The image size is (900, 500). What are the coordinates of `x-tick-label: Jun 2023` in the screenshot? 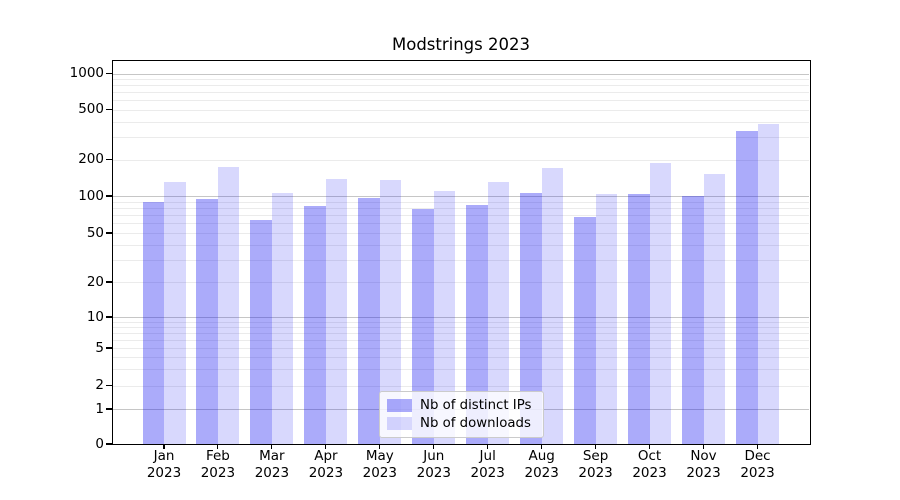 It's located at (433, 464).